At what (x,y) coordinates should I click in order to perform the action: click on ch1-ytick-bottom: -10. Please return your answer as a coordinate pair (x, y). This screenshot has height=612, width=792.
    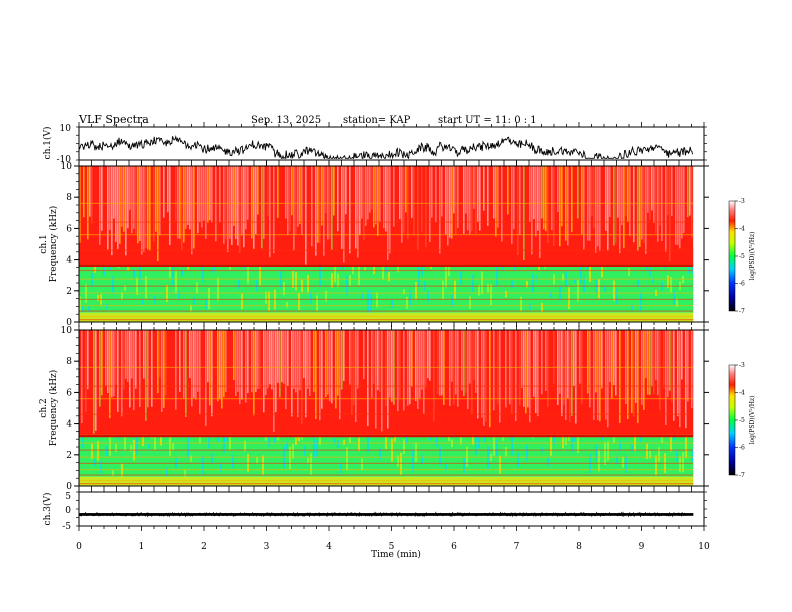
    Looking at the image, I should click on (64, 160).